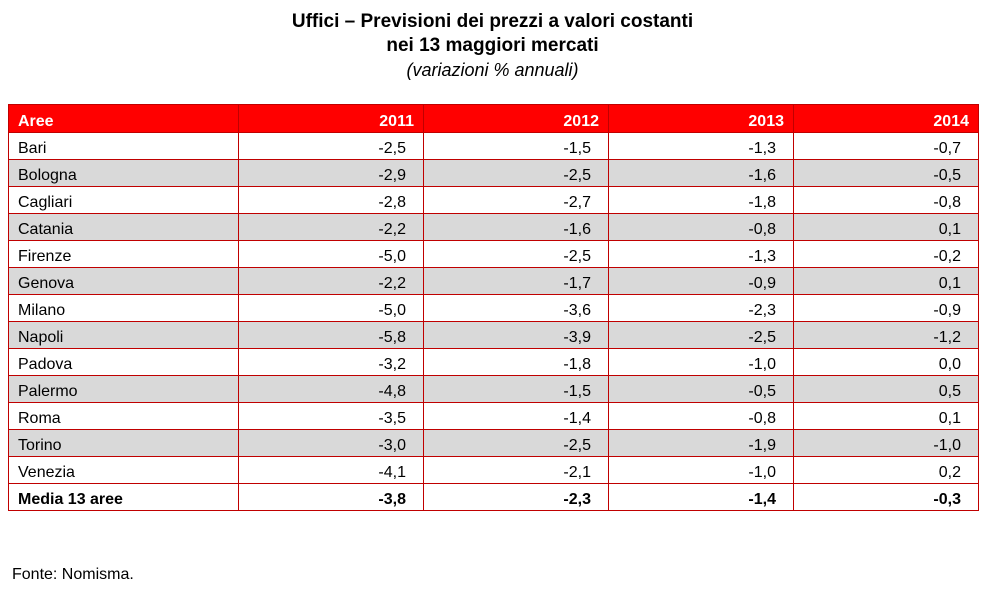  Describe the element at coordinates (331, 389) in the screenshot. I see `cell-value: -4,8` at that location.